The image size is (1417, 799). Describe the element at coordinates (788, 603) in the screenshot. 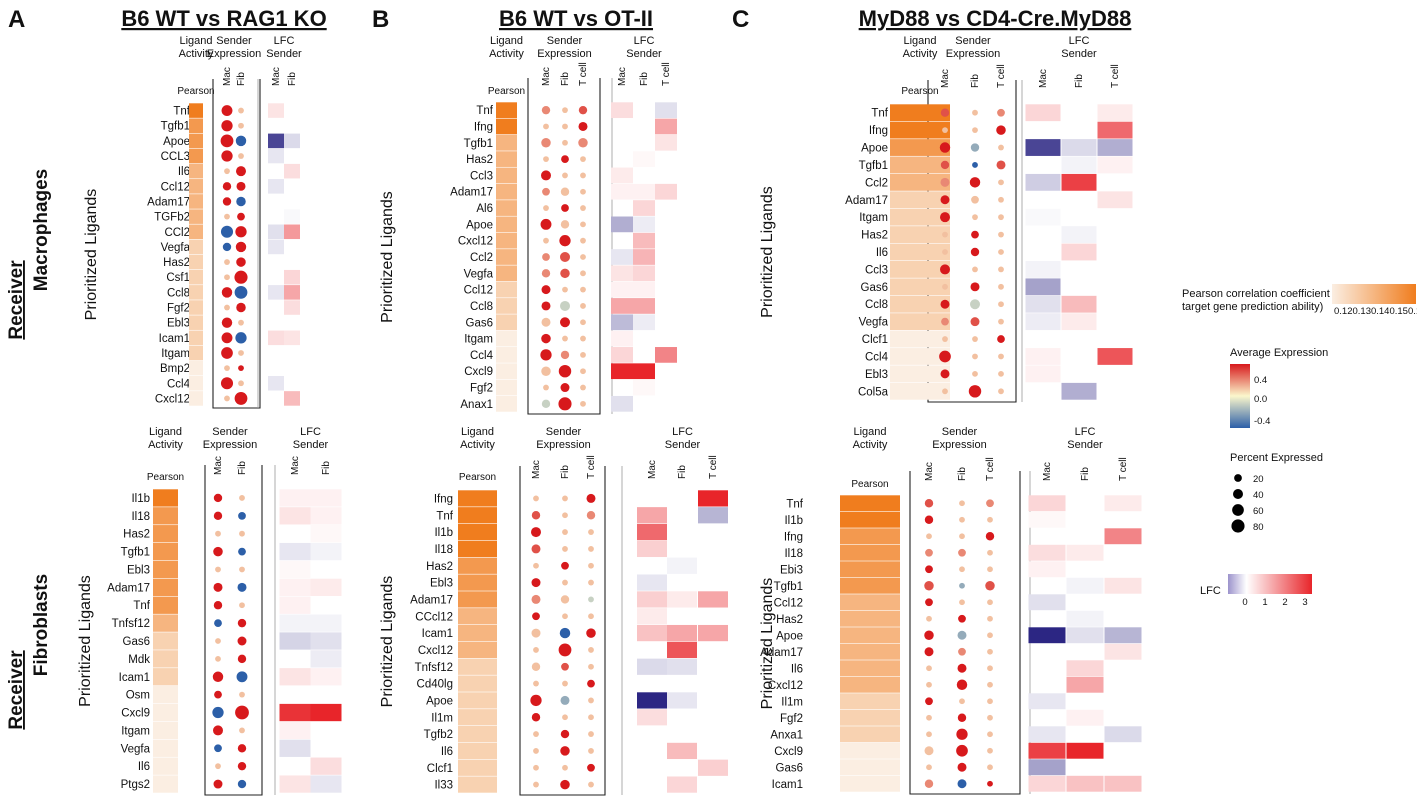

I see `ligand-label: Ccl12` at that location.